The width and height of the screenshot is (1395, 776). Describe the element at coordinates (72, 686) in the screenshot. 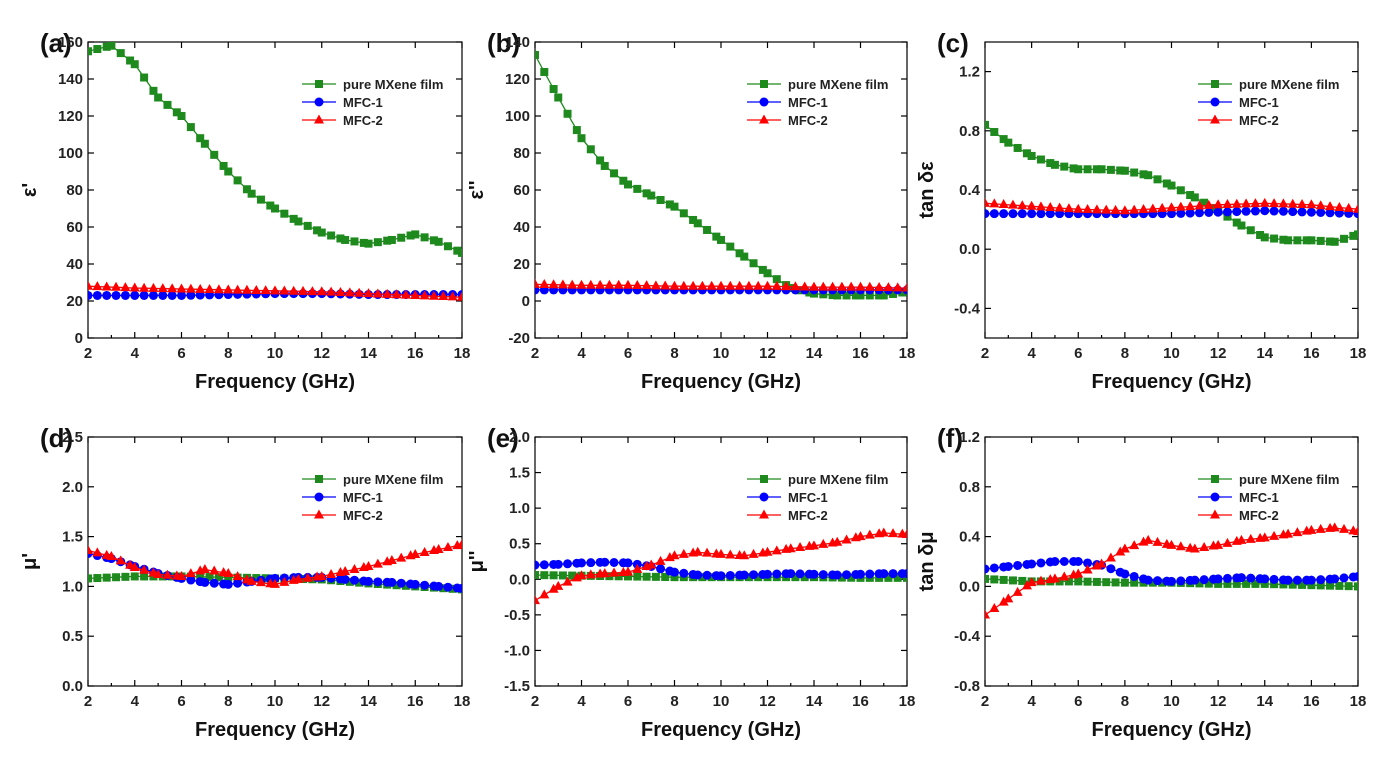

I see `y-tick-label: 0.0` at that location.